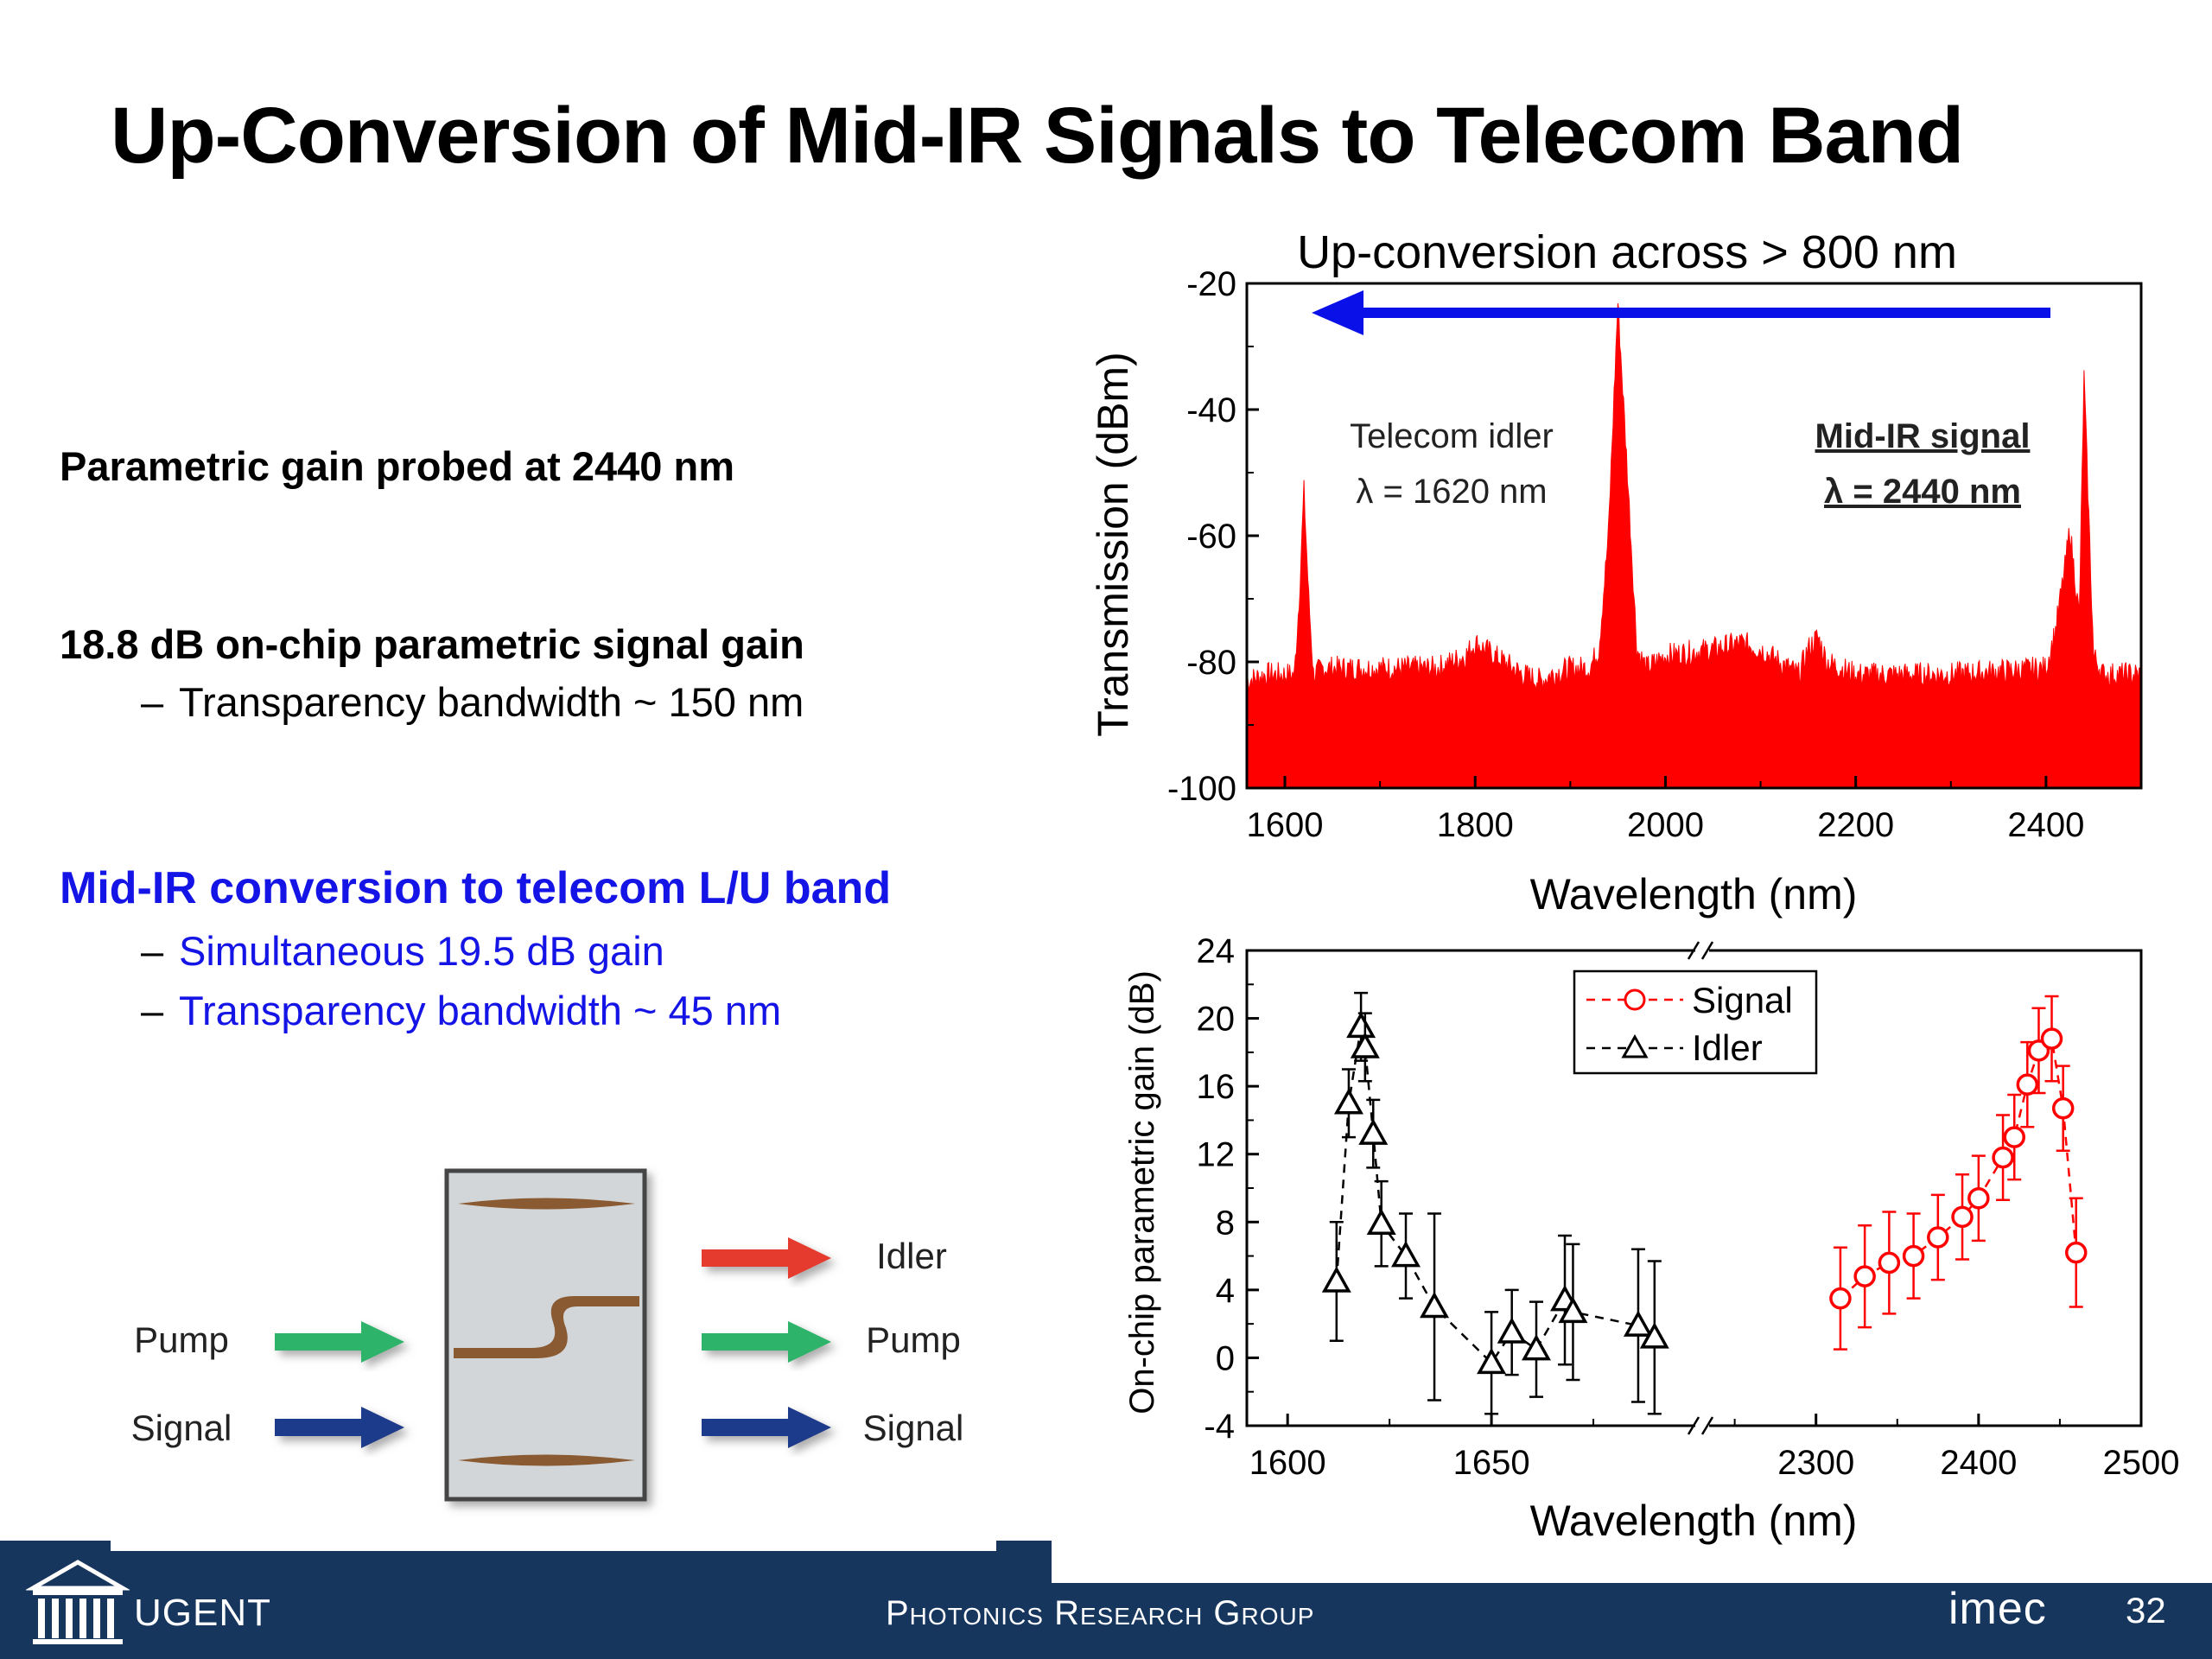 The width and height of the screenshot is (2212, 1659). Describe the element at coordinates (432, 644) in the screenshot. I see `bullet-signal-gain: 18.8 dB on-chip parametric signal gain` at that location.